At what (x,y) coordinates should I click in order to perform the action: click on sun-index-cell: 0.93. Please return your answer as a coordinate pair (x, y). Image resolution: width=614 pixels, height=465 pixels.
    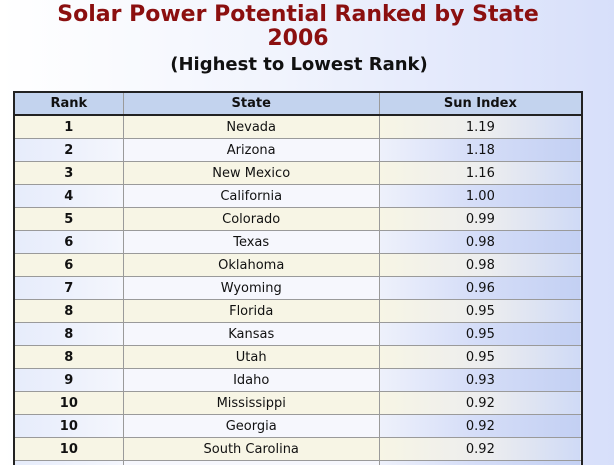
    Looking at the image, I should click on (480, 380).